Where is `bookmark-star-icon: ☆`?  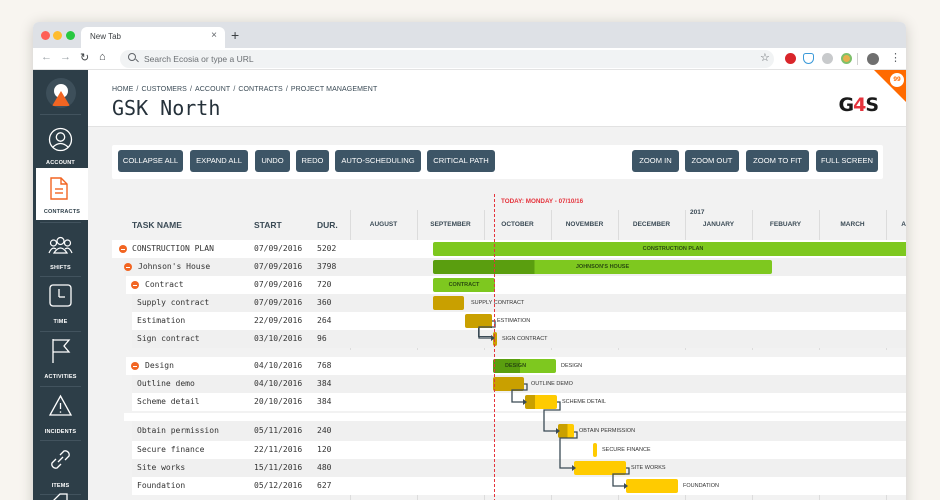 bookmark-star-icon: ☆ is located at coordinates (765, 58).